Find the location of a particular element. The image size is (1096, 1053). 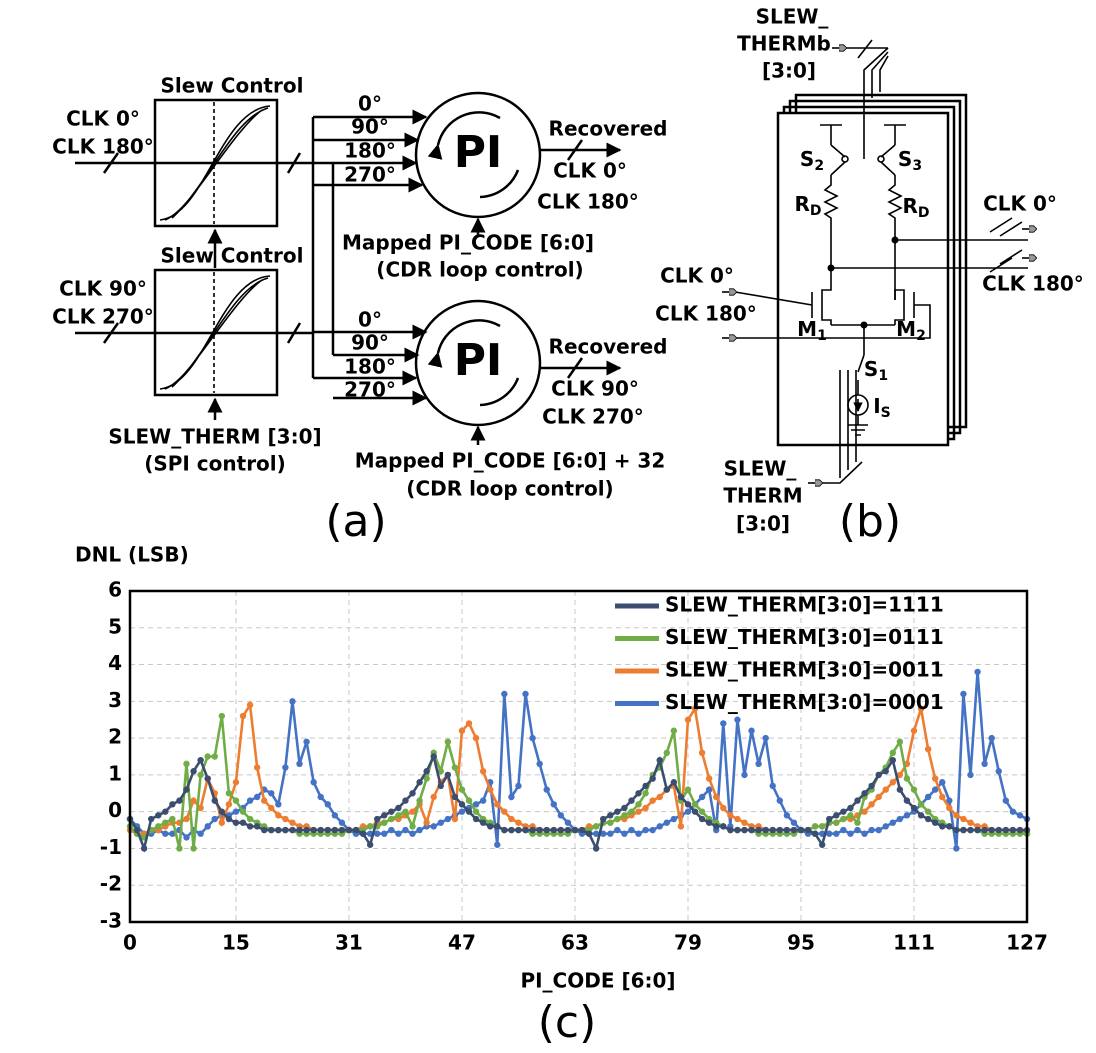

x-tick-label: 31 is located at coordinates (349, 943).